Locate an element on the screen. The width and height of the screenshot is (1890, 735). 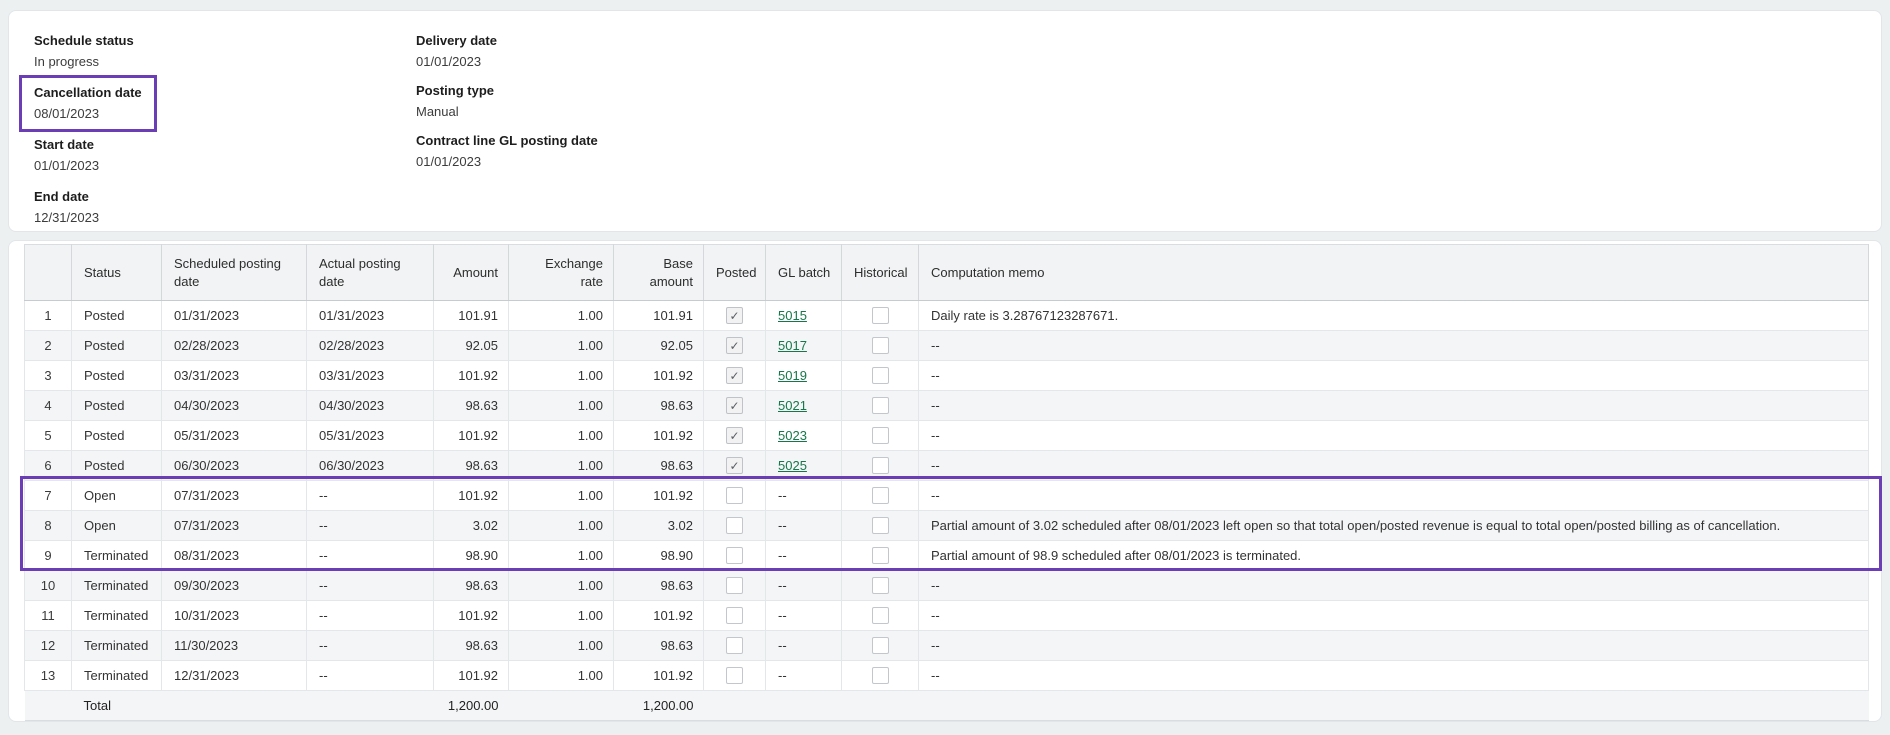
row-scheduled-posting-date: 03/31/2023 is located at coordinates (234, 375).